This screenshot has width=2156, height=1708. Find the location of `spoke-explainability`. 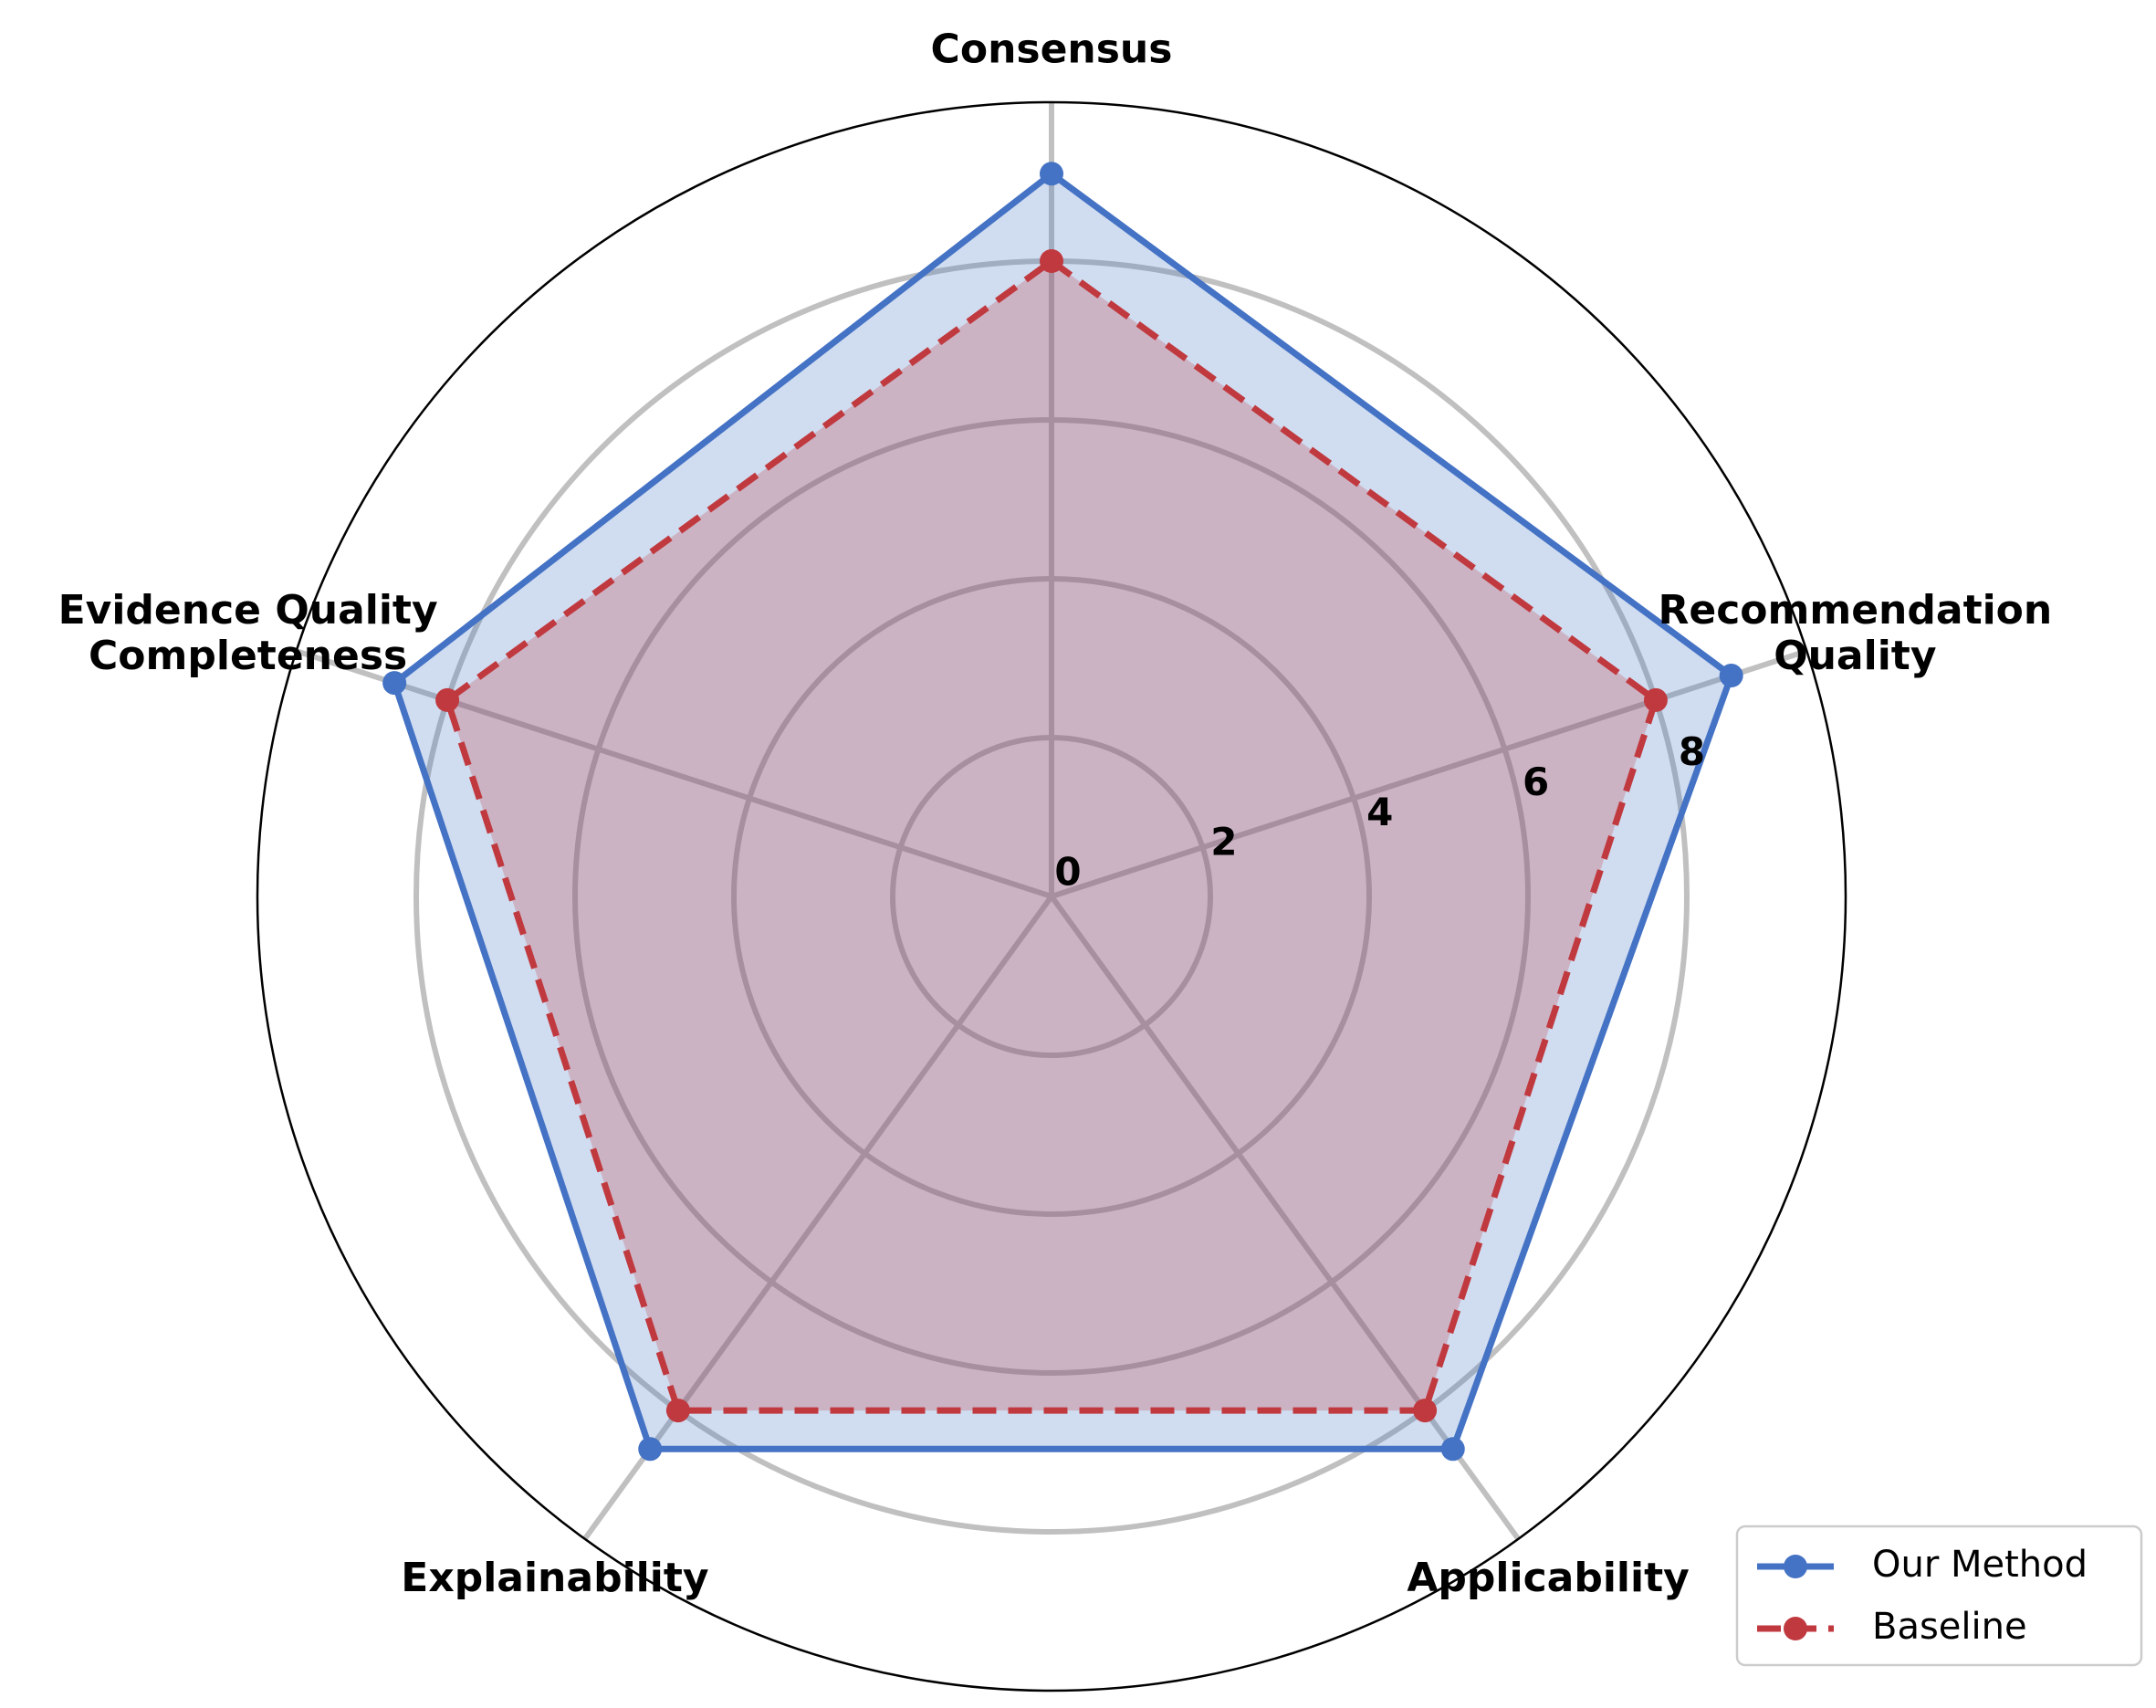

spoke-explainability is located at coordinates (818, 1218).